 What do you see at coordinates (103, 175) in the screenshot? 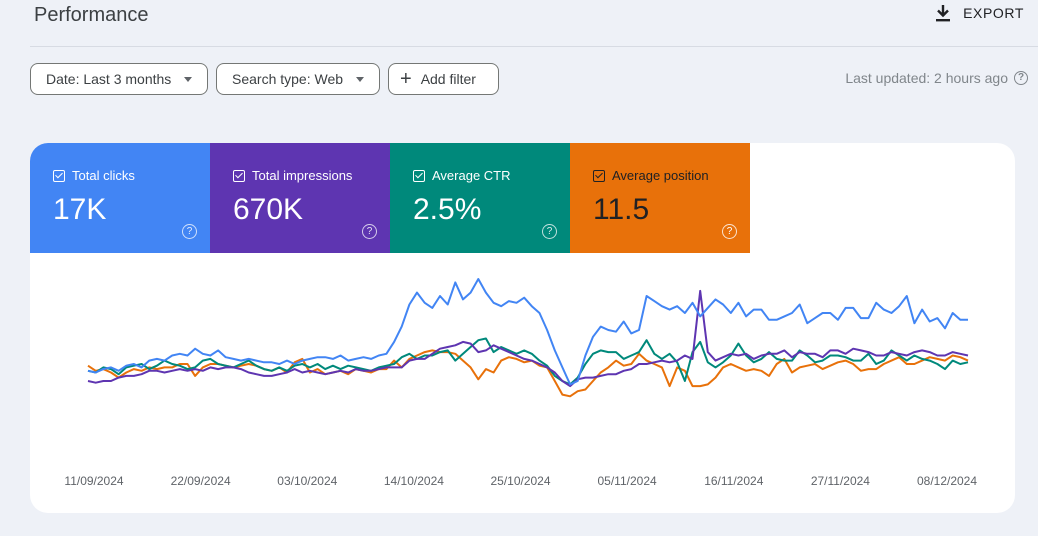
I see `metric-label: Total clicks` at bounding box center [103, 175].